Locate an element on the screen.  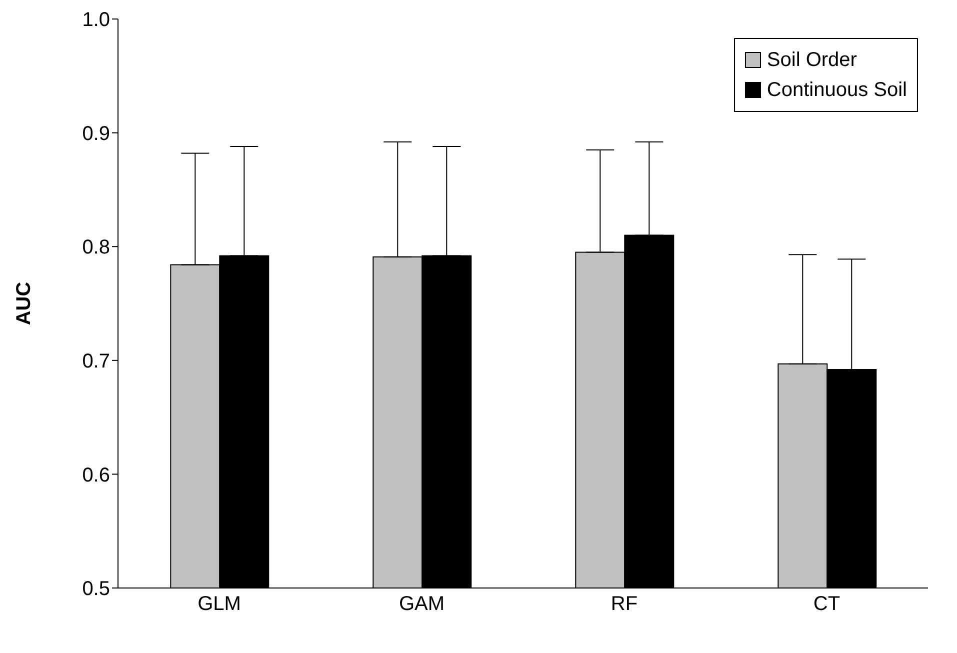
y-tick-label: 0.7 is located at coordinates (96, 361).